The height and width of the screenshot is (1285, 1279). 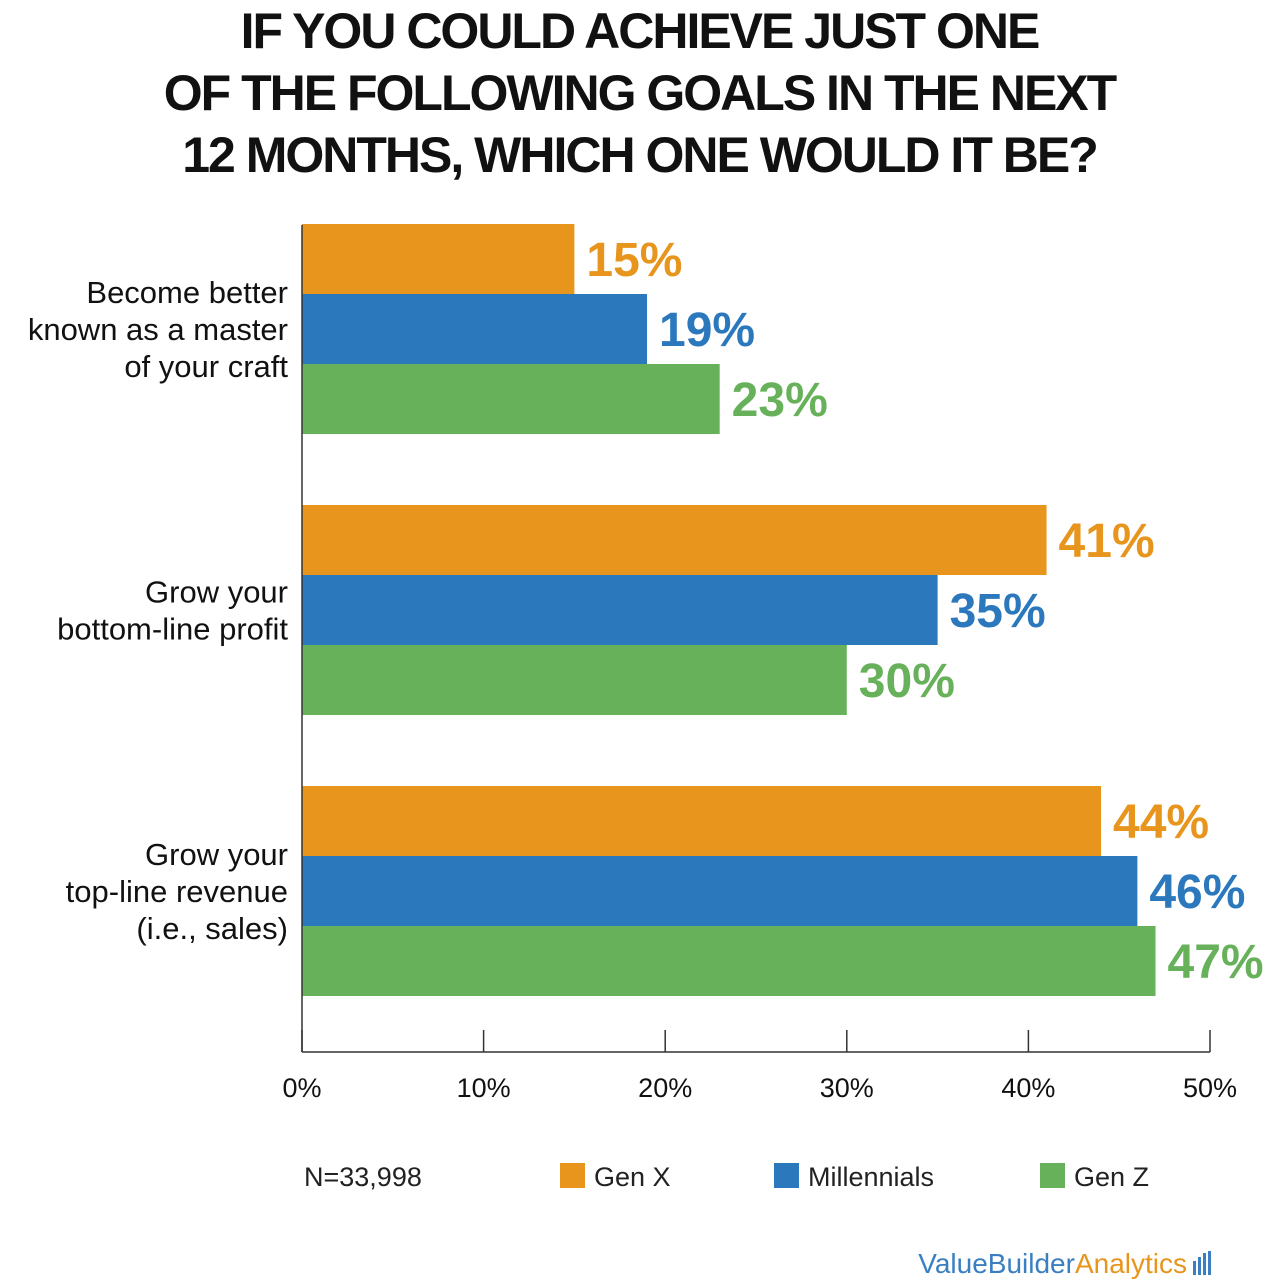 What do you see at coordinates (172, 629) in the screenshot?
I see `category-label: bottom-line profit` at bounding box center [172, 629].